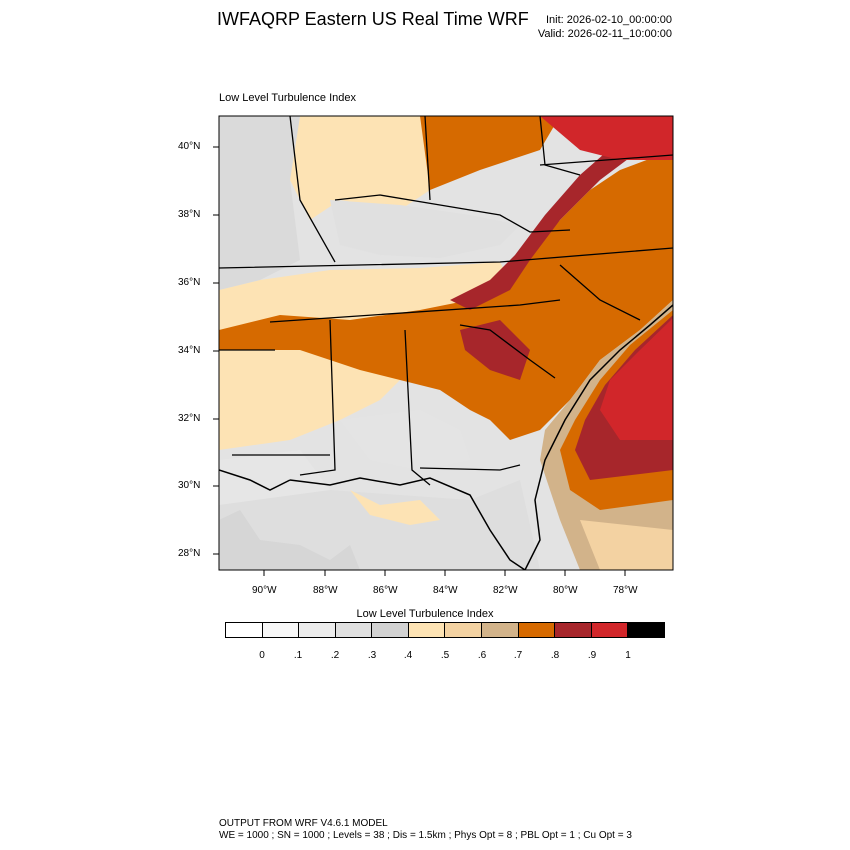 Image resolution: width=850 pixels, height=850 pixels. What do you see at coordinates (373, 19) in the screenshot?
I see `page-title: IWFAQRP Eastern US Real Time WRF` at bounding box center [373, 19].